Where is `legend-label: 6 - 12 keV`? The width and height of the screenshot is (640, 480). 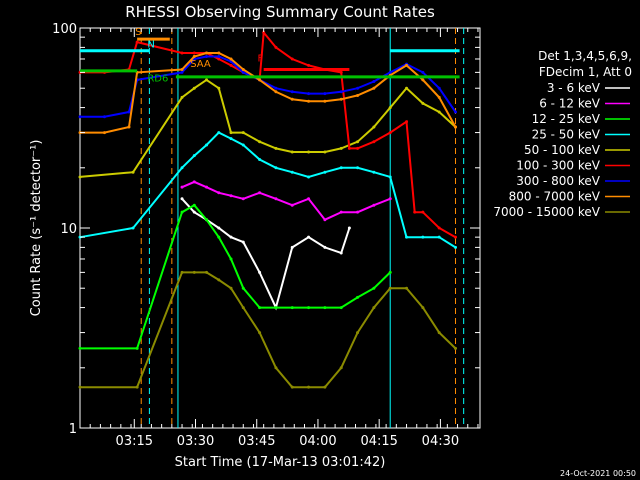 legend-label: 6 - 12 keV is located at coordinates (570, 104).